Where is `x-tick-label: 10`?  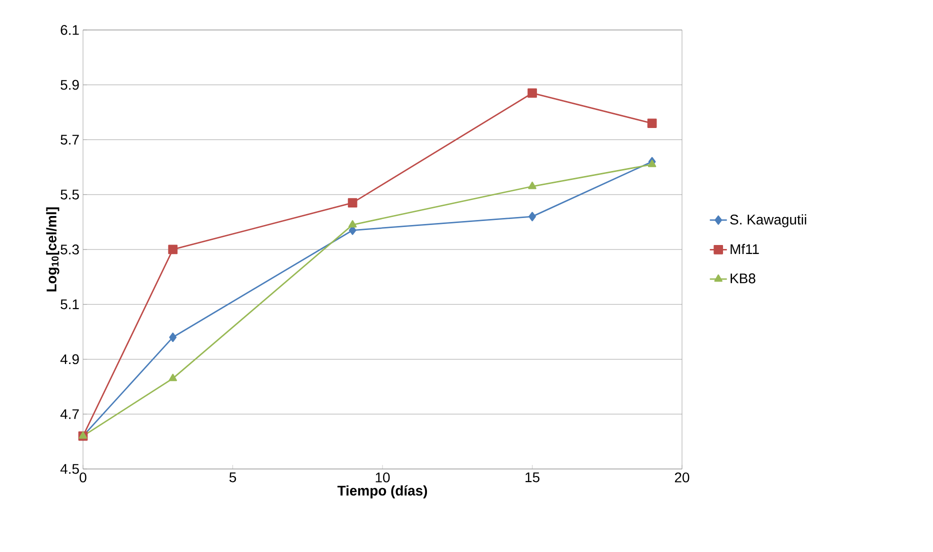 x-tick-label: 10 is located at coordinates (383, 477).